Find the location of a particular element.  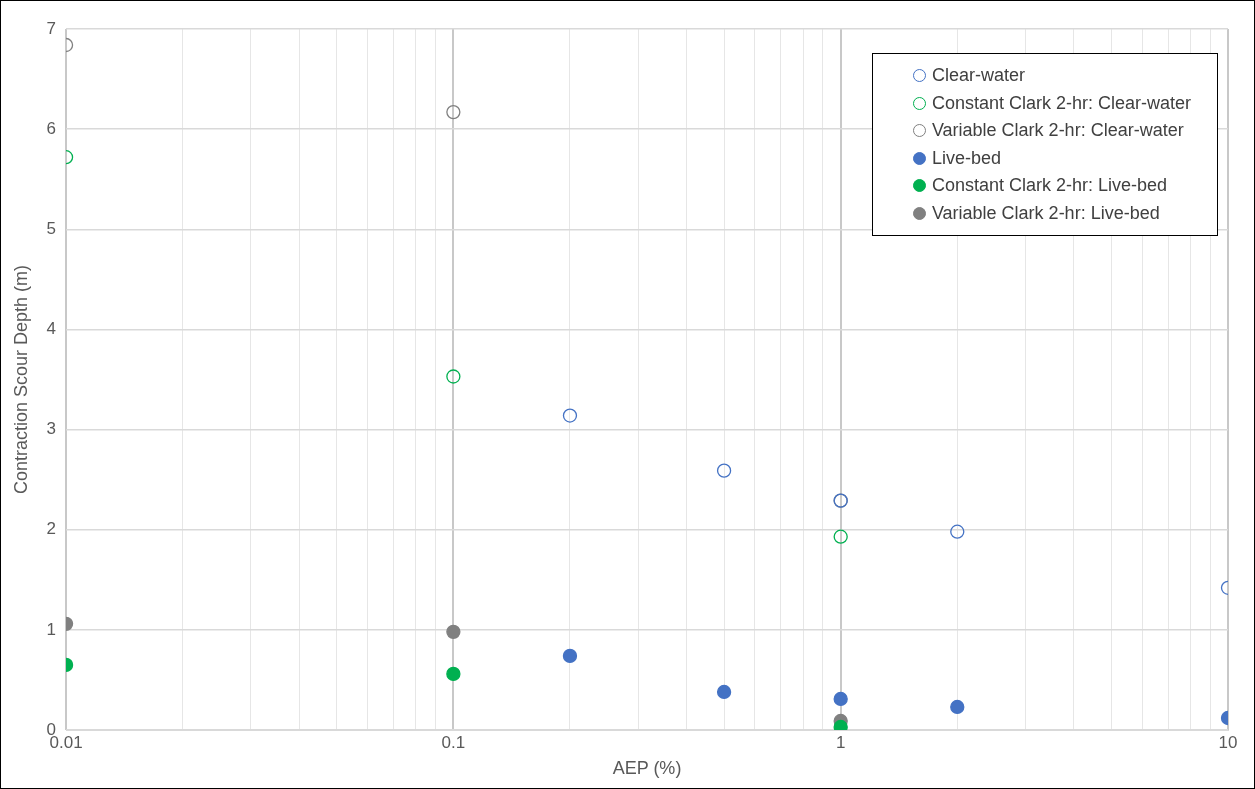

y-tick-label: 4 is located at coordinates (51, 329).